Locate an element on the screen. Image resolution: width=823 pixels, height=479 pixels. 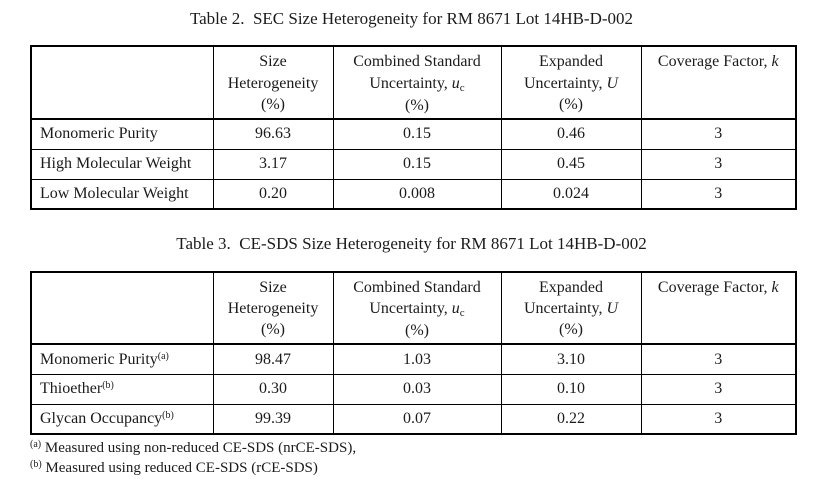
value-cell: 0.008 is located at coordinates (417, 194).